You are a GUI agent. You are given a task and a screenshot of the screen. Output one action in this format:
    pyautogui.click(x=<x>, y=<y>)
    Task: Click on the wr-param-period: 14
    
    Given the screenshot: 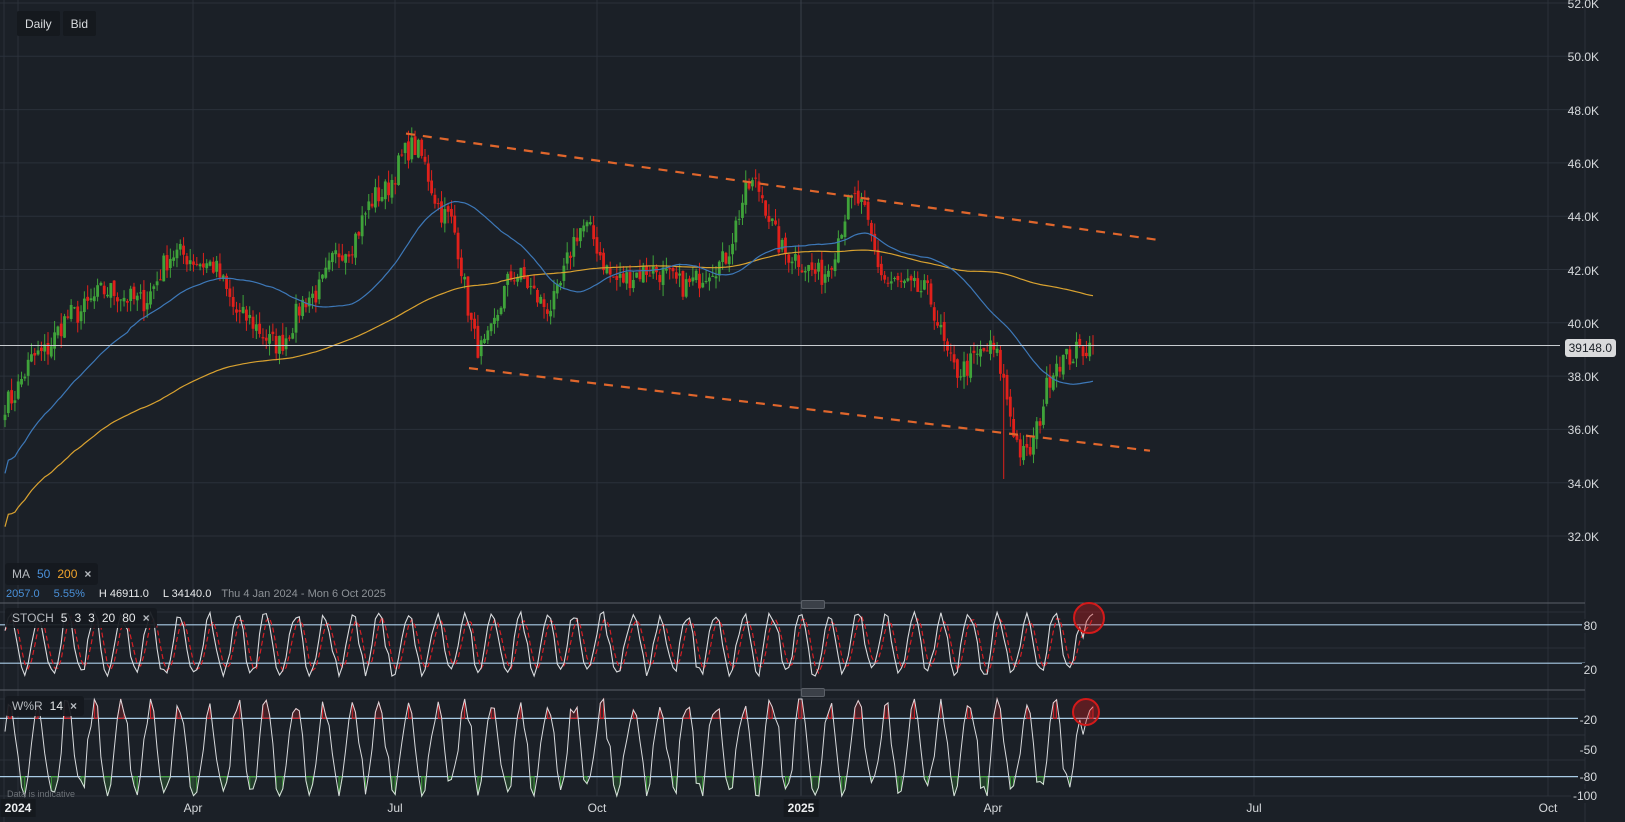 What is the action you would take?
    pyautogui.click(x=56, y=706)
    